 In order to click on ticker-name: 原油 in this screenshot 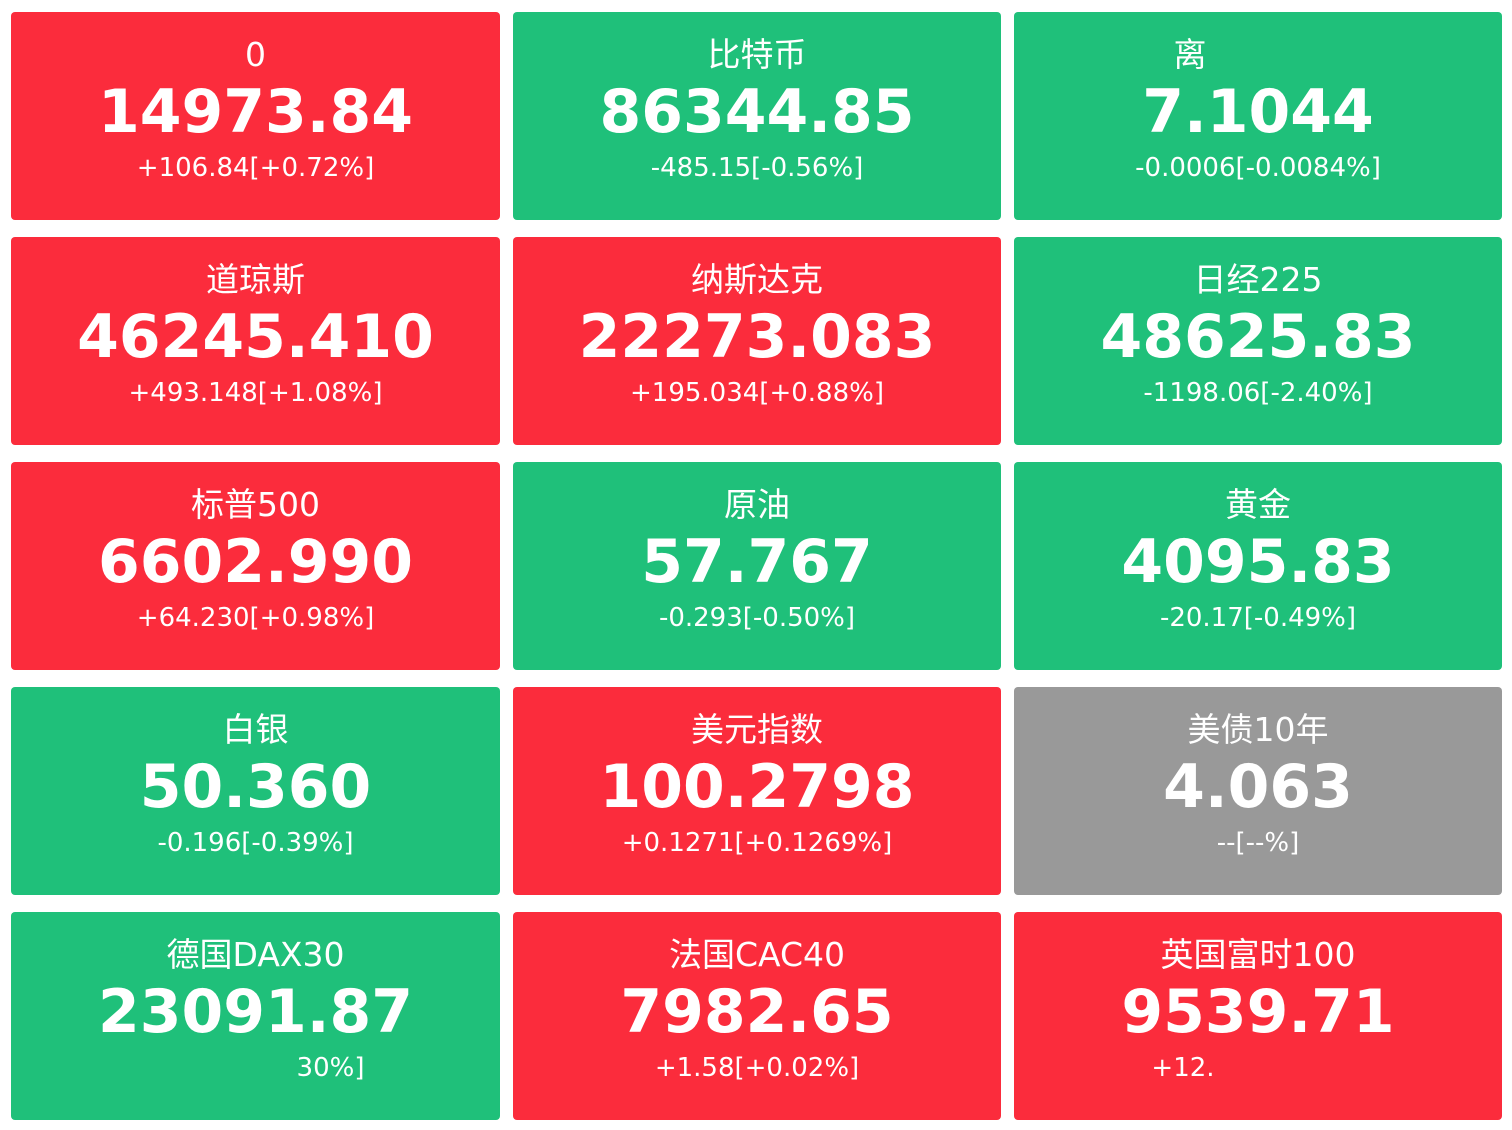, I will do `click(757, 504)`.